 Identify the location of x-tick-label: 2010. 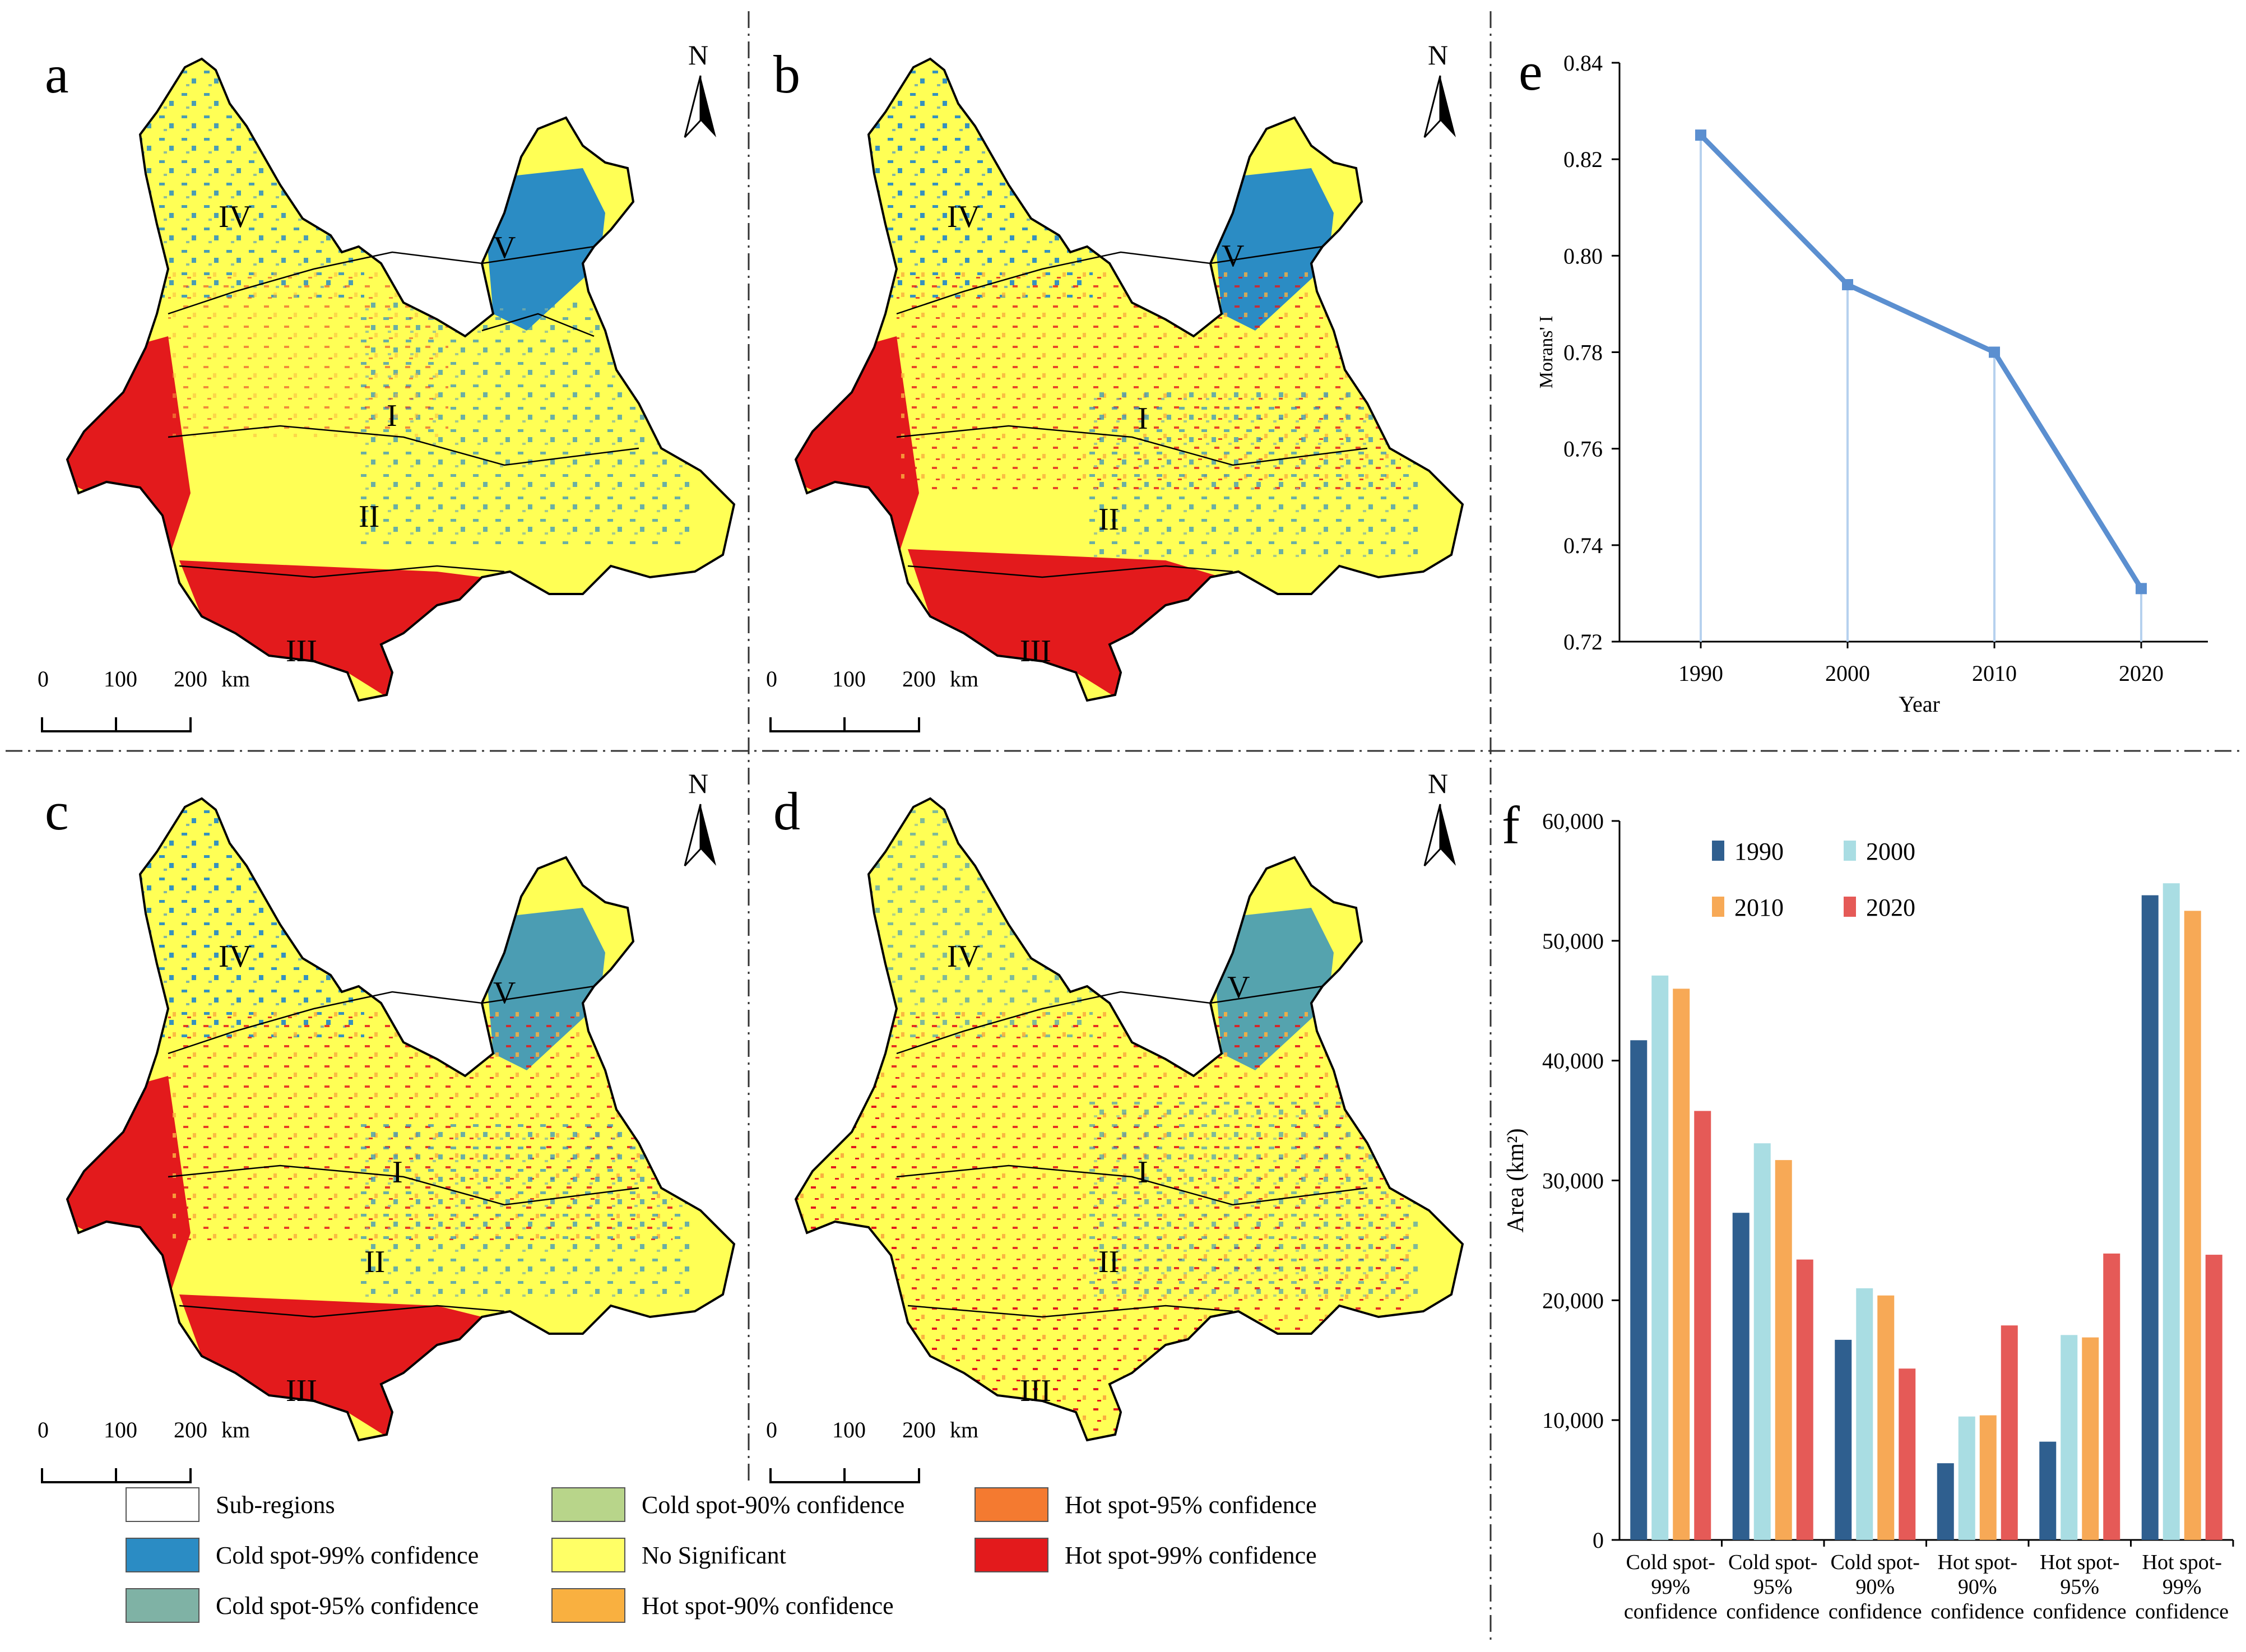
(1994, 673).